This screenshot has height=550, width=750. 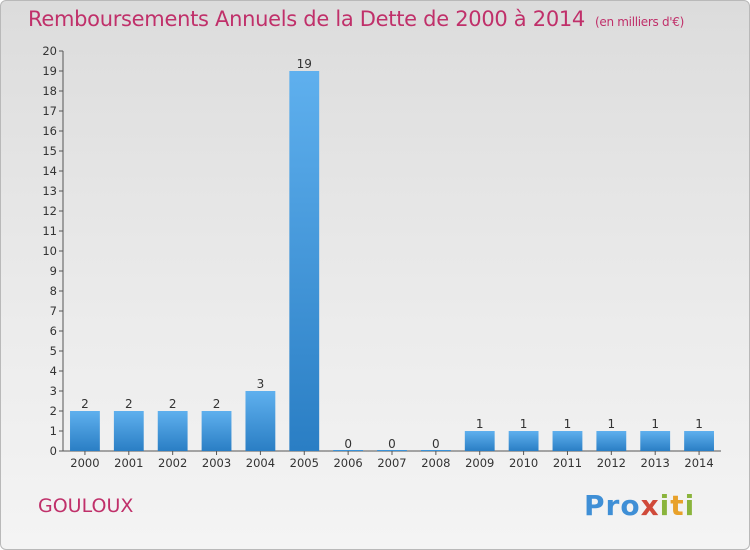 I want to click on y-tick-label: 5, so click(x=53, y=351).